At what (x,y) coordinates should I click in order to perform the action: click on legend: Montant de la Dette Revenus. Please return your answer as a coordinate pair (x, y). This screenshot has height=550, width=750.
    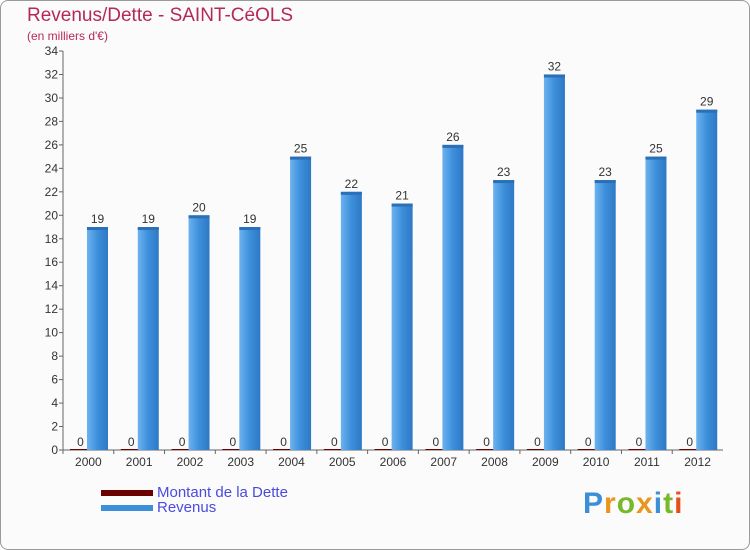
    Looking at the image, I should click on (194, 500).